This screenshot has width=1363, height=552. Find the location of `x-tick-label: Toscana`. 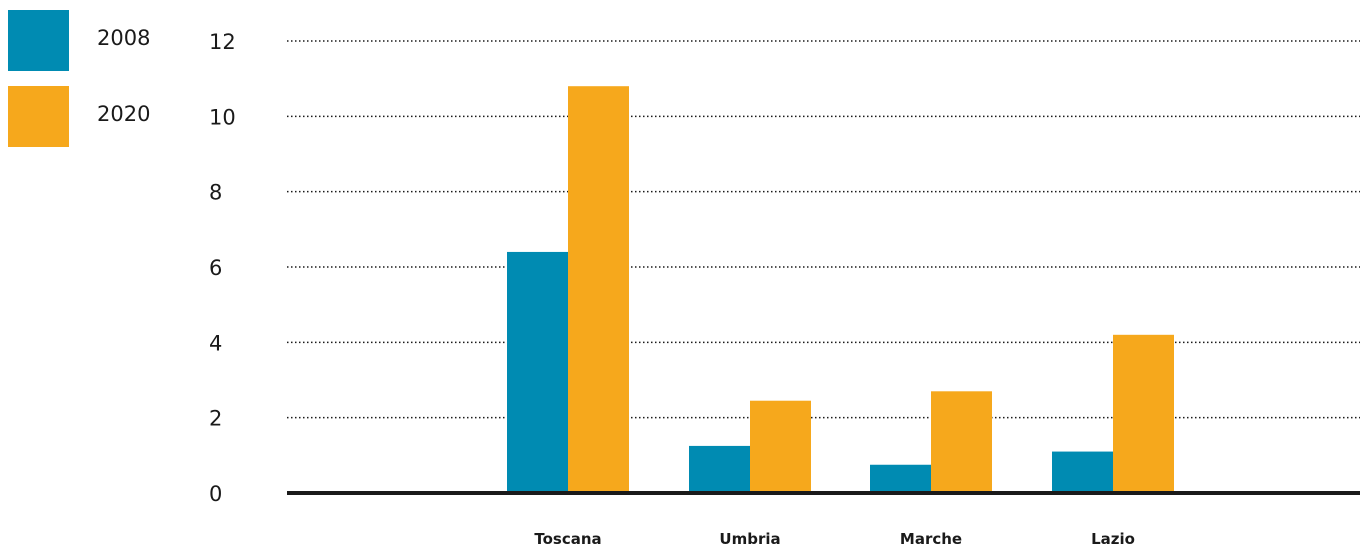

x-tick-label: Toscana is located at coordinates (567, 539).